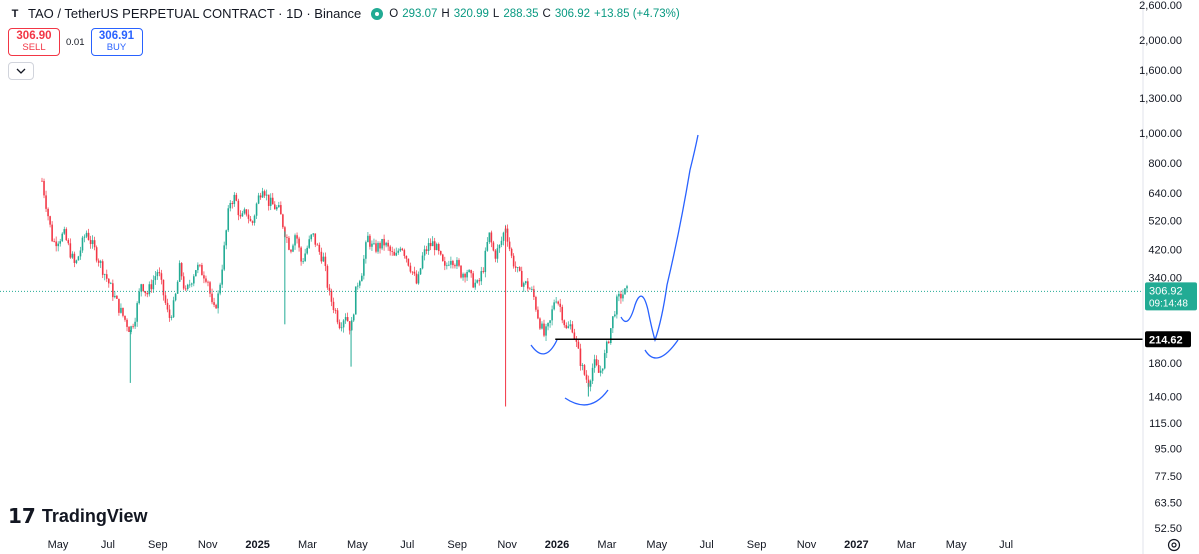  What do you see at coordinates (21, 71) in the screenshot?
I see `collapse-legend-button` at bounding box center [21, 71].